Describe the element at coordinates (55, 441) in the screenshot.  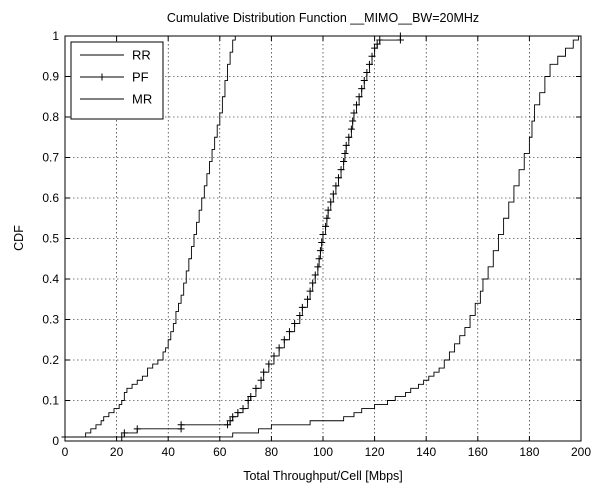
I see `y-tick-label: 0` at that location.